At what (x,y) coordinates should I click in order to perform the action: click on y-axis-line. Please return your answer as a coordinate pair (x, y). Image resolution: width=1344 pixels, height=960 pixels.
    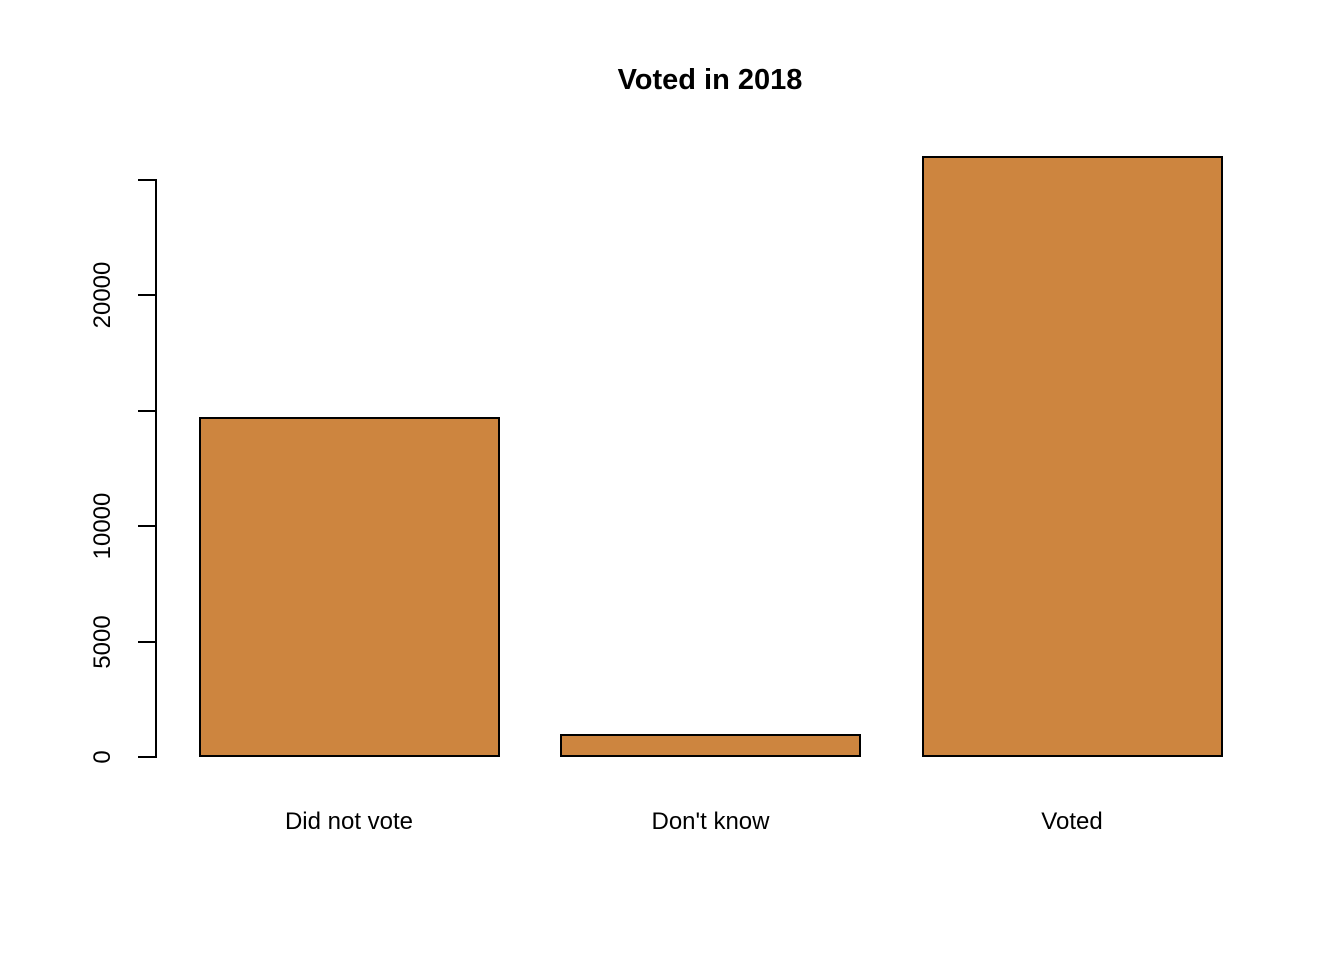
    Looking at the image, I should click on (156, 468).